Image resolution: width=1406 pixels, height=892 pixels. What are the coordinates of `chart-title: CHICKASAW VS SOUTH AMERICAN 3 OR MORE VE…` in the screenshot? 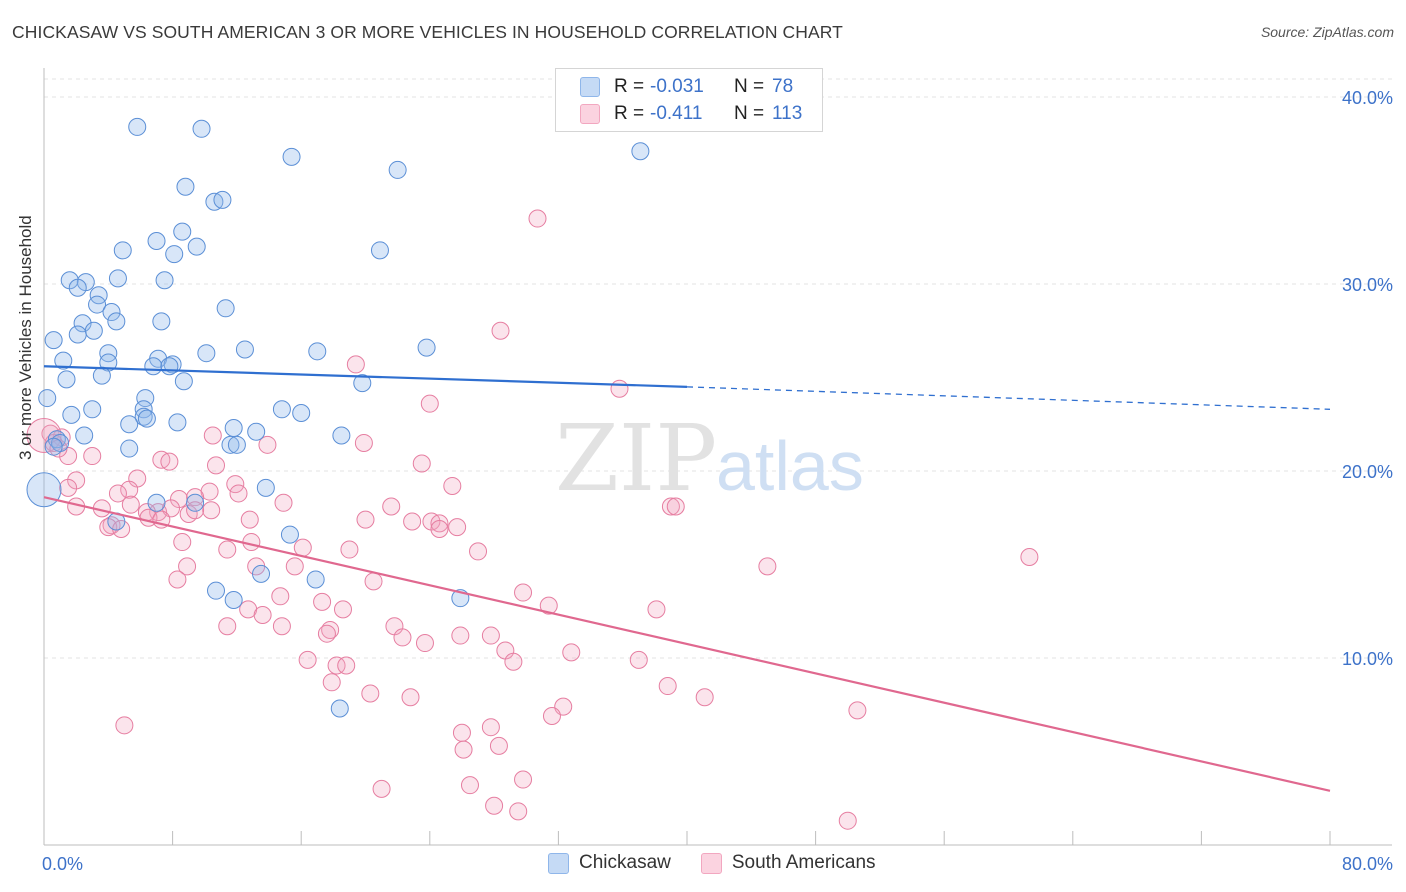 It's located at (427, 32).